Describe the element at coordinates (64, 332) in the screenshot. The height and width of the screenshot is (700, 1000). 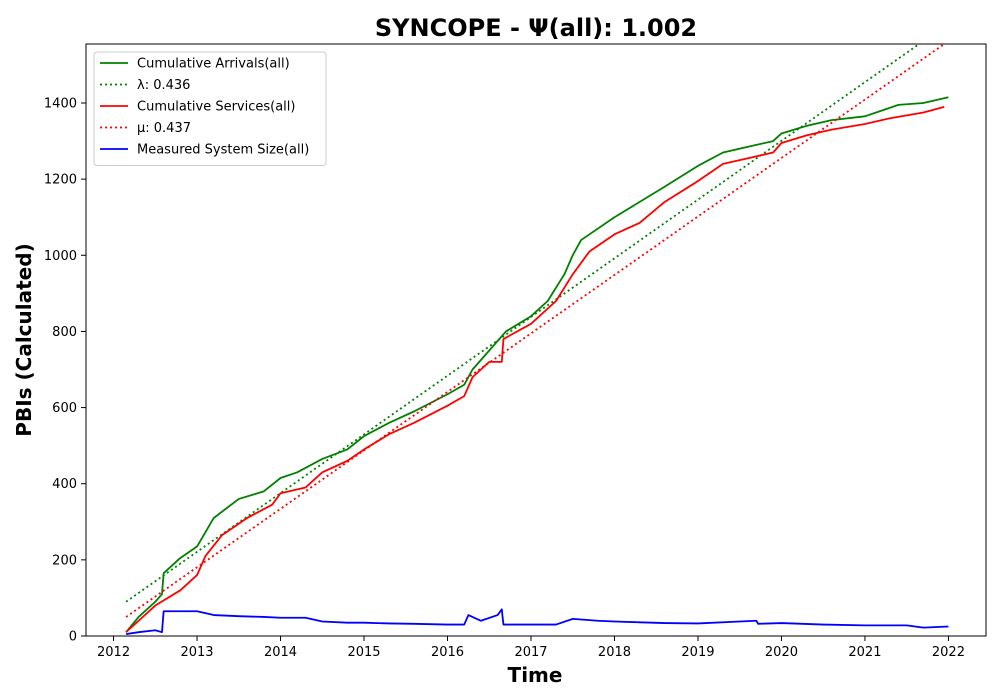
I see `y-tick-label: 800` at that location.